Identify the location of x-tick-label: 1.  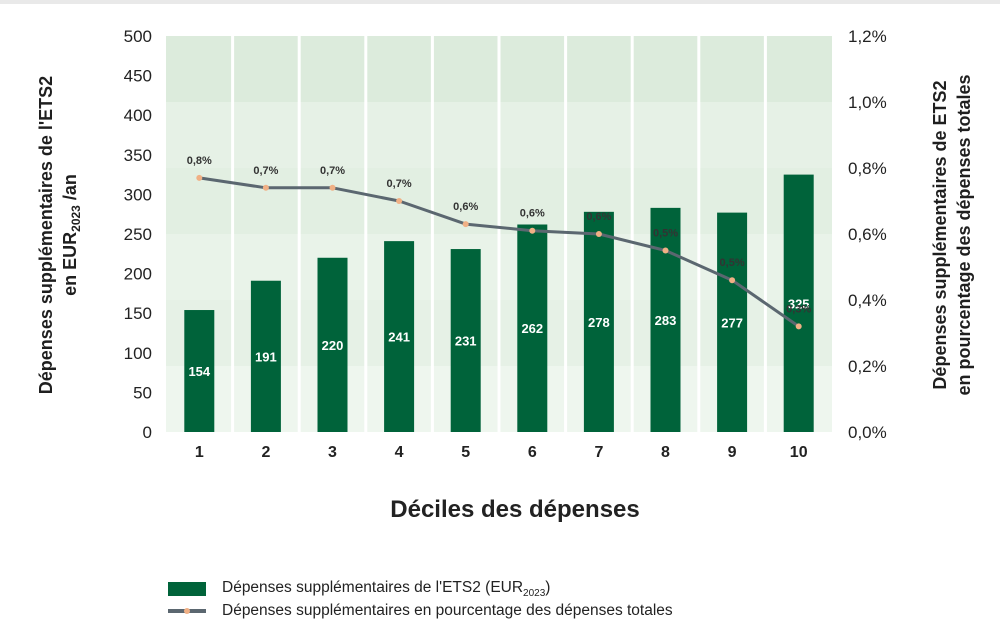
(199, 452).